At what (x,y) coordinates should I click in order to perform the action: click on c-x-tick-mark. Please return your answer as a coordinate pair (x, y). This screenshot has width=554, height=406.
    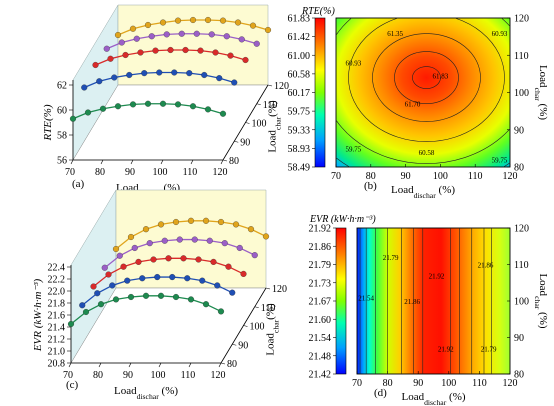
    Looking at the image, I should click on (100, 365).